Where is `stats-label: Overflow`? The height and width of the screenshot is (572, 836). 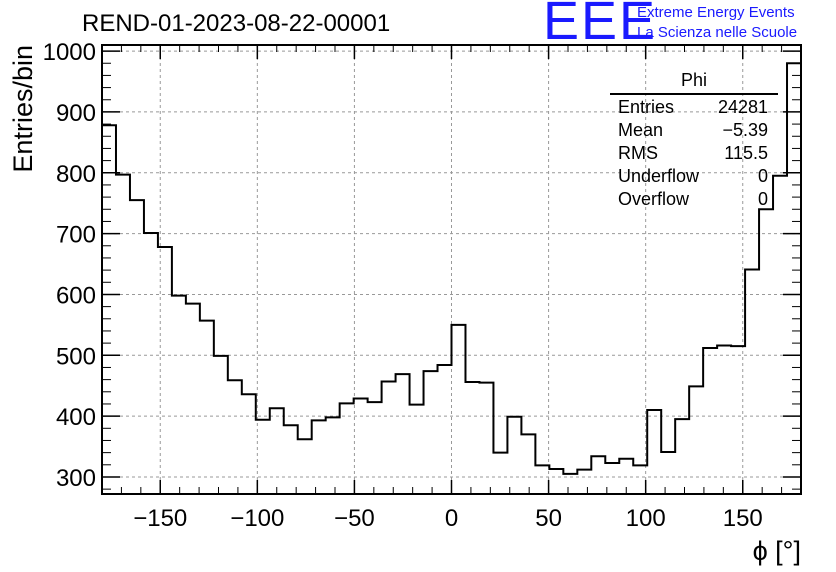
stats-label: Overflow is located at coordinates (654, 199).